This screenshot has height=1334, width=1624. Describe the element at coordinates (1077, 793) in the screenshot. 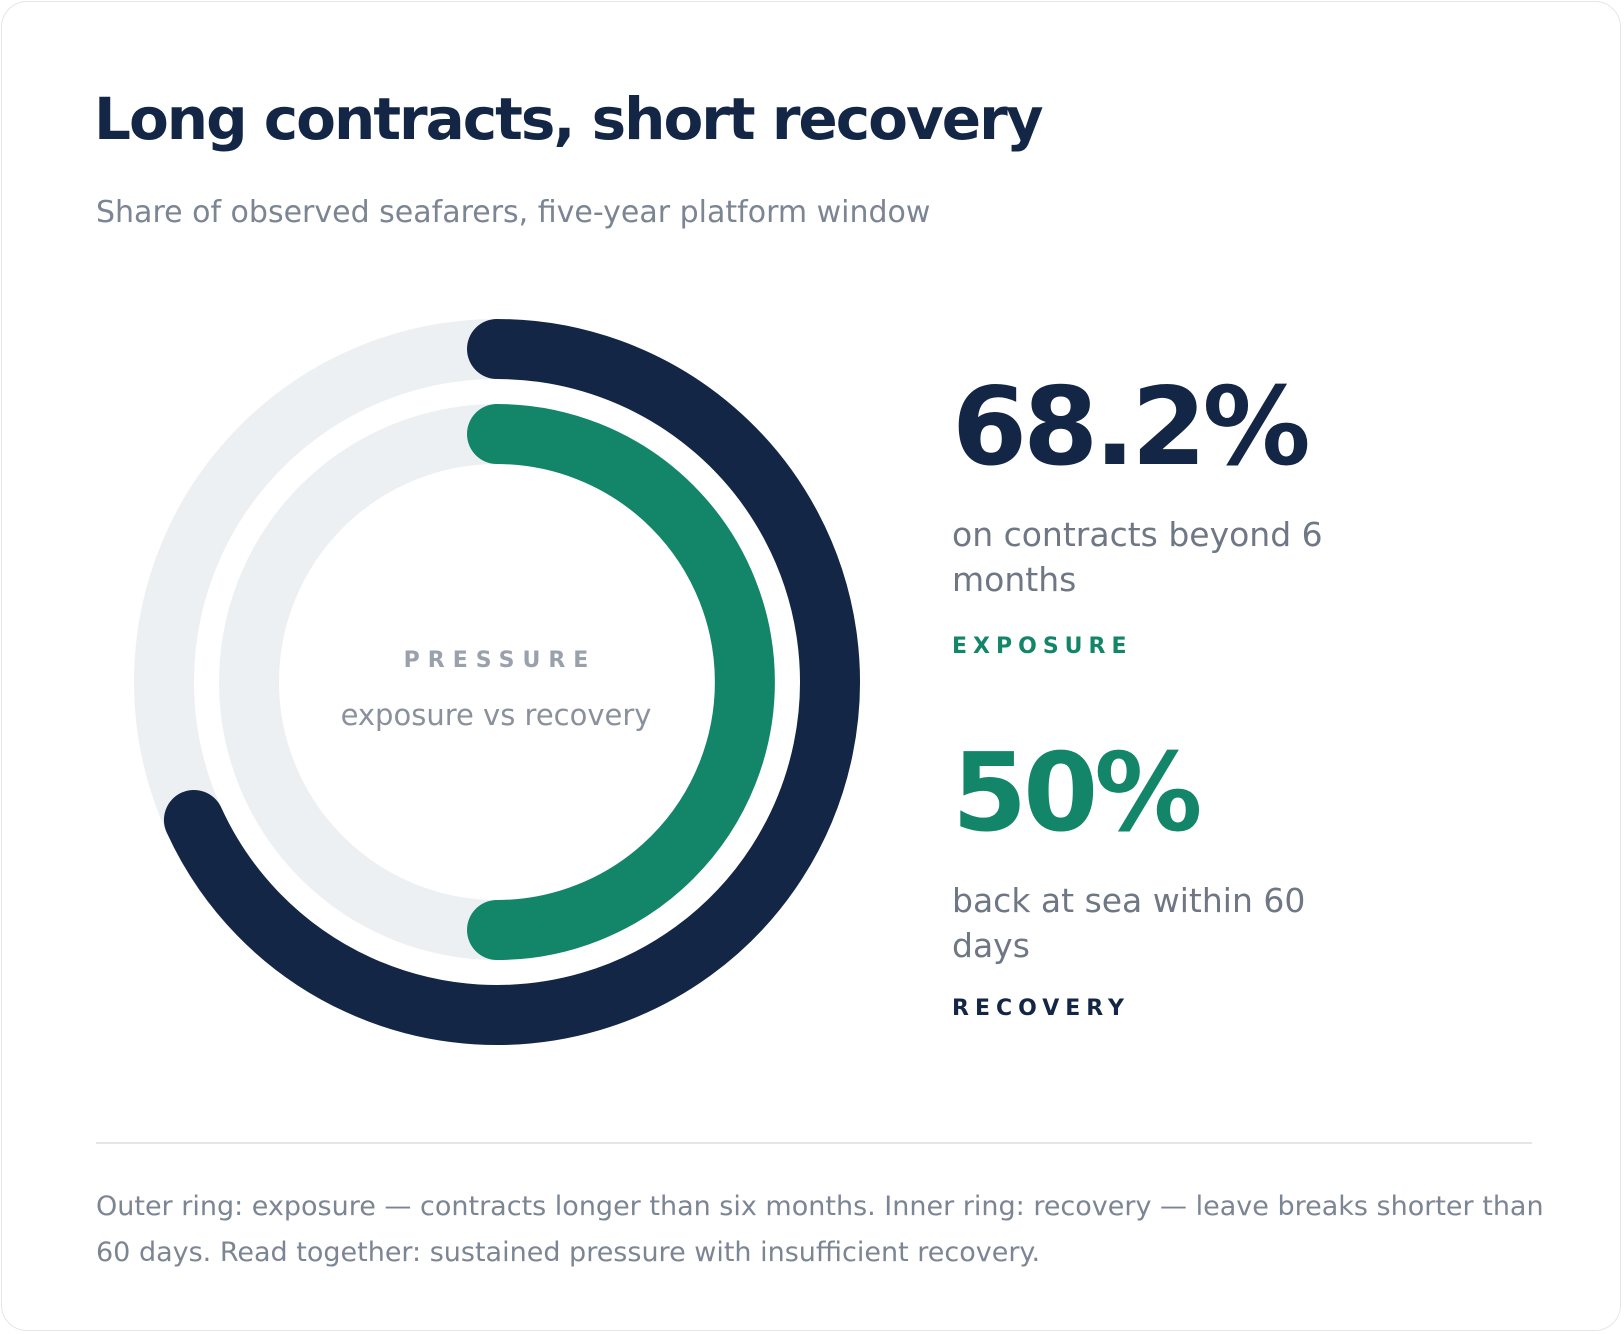

I see `stat-recovery-value: 50%` at that location.